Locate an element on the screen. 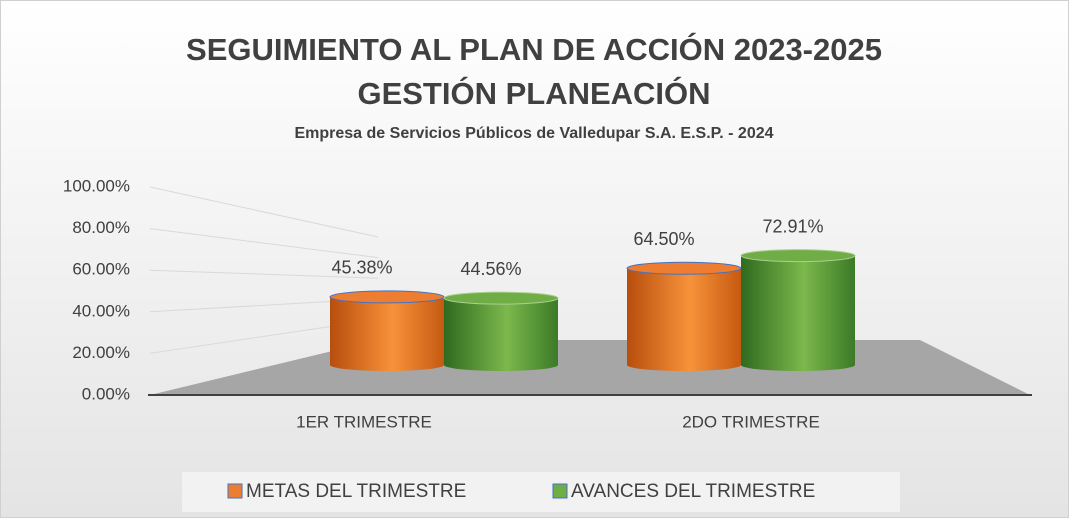 The image size is (1069, 523). legend is located at coordinates (541, 492).